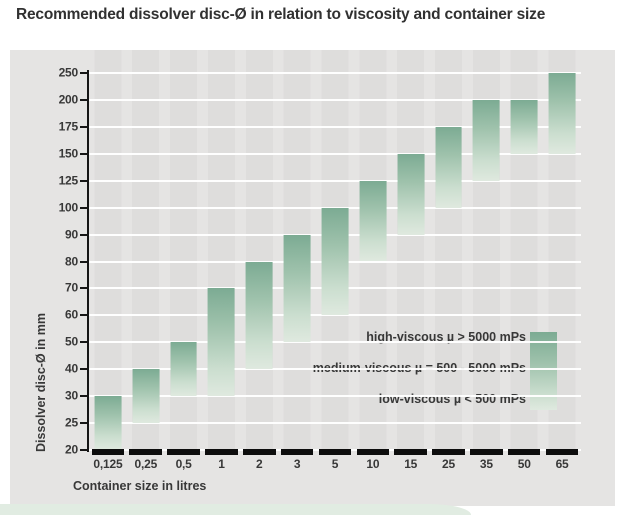 Image resolution: width=624 pixels, height=515 pixels. I want to click on y-tick-label-80: 80, so click(71, 261).